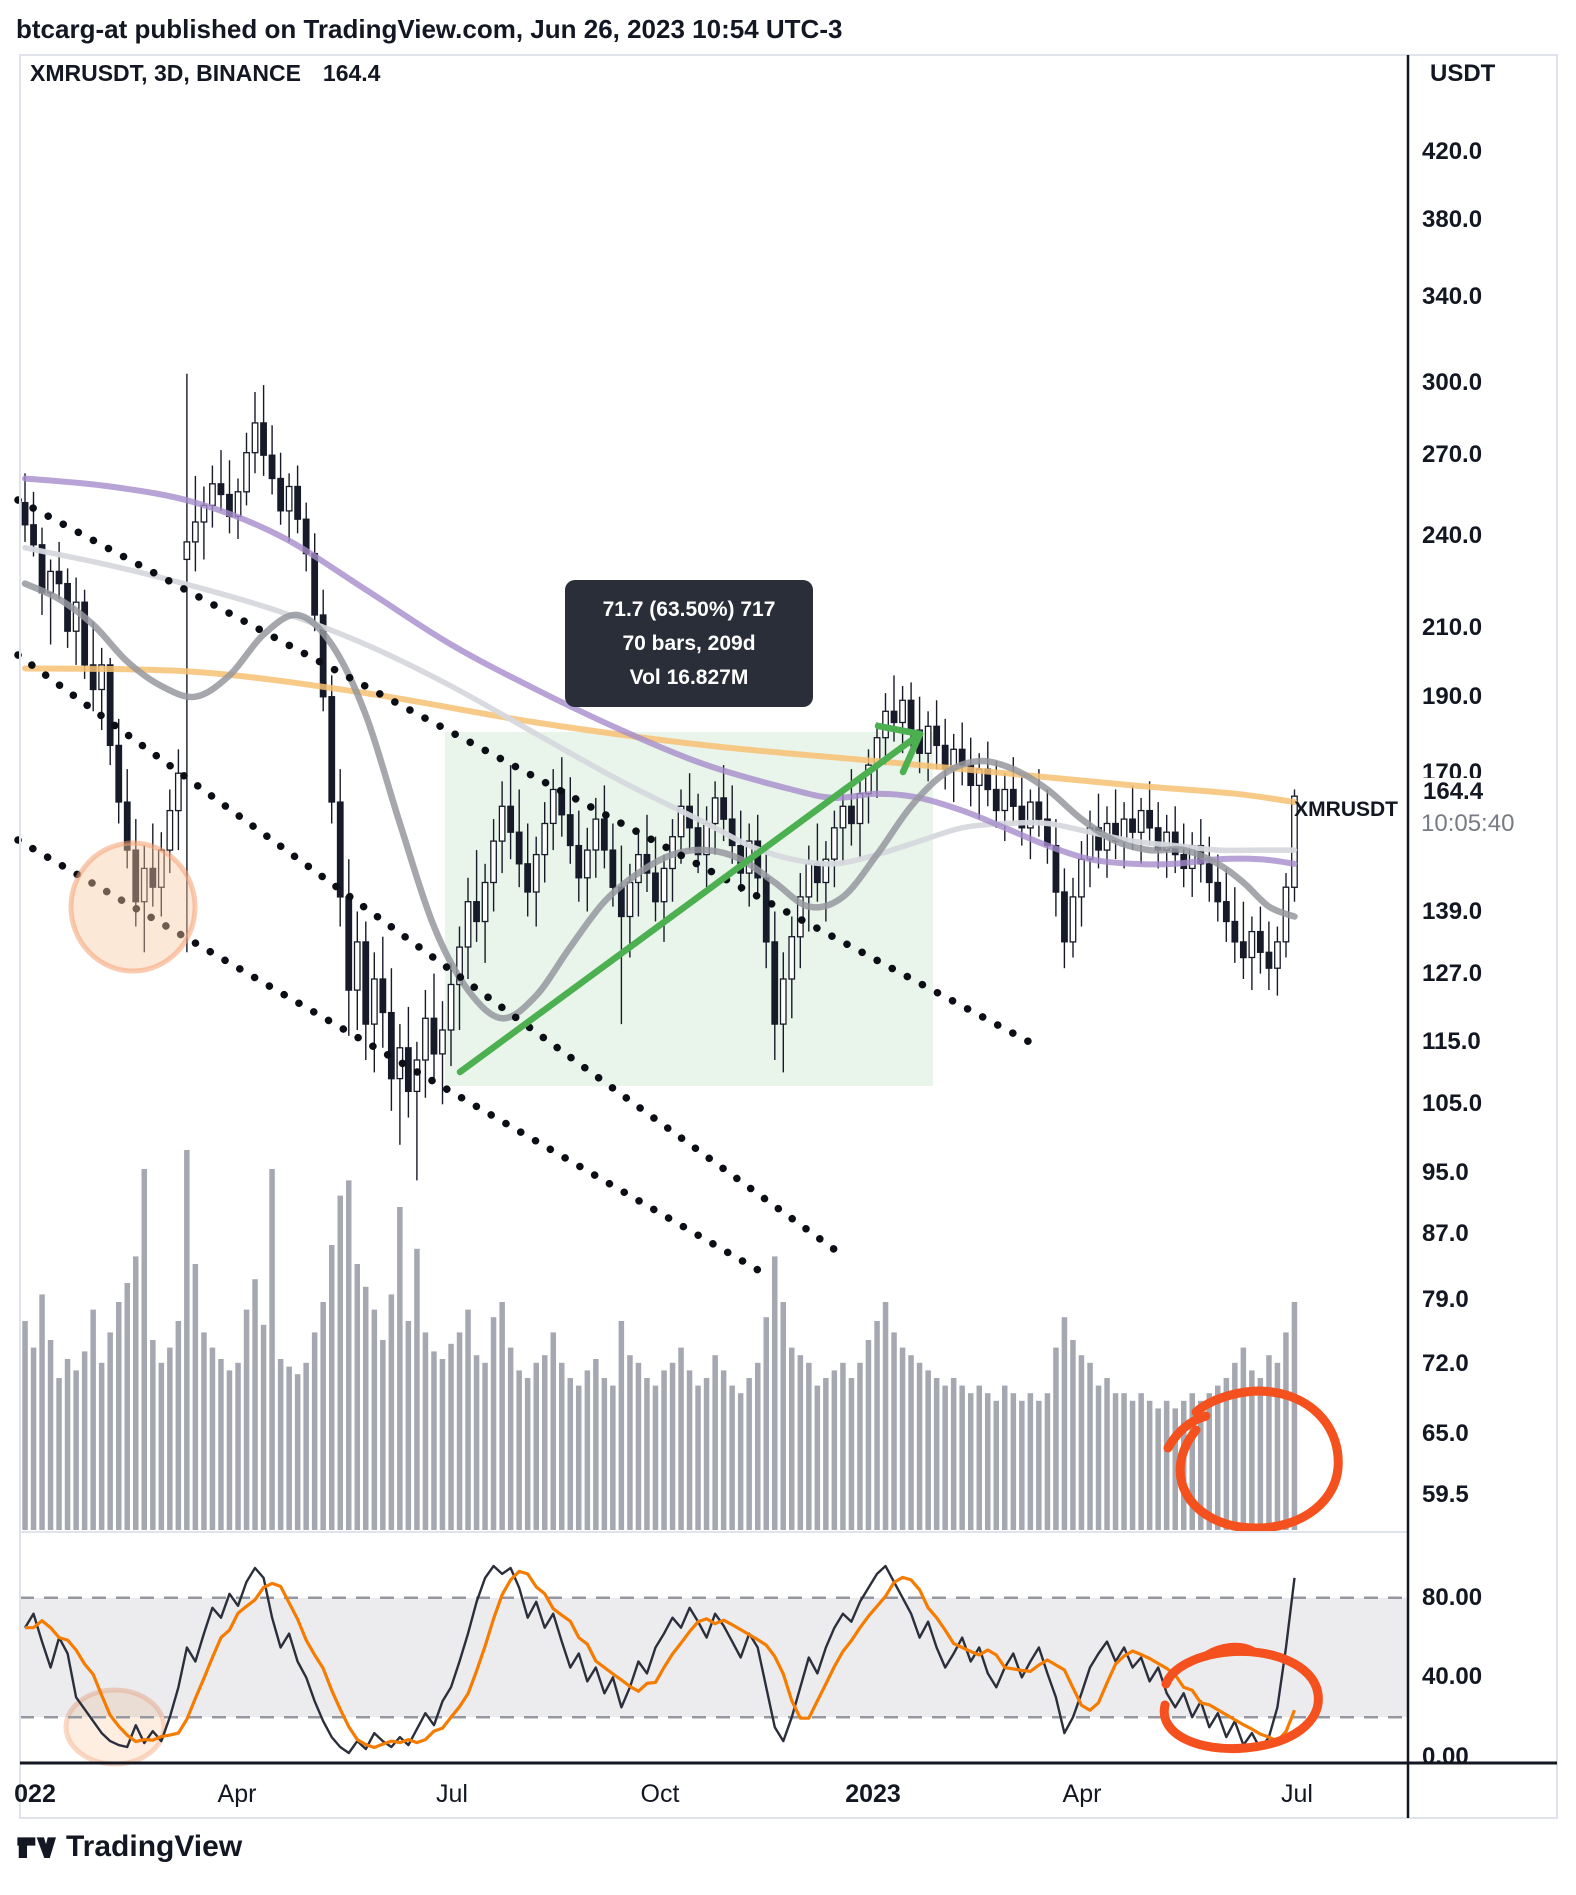 This screenshot has width=1576, height=1895. What do you see at coordinates (1445, 1233) in the screenshot?
I see `price-tick: 87.0` at bounding box center [1445, 1233].